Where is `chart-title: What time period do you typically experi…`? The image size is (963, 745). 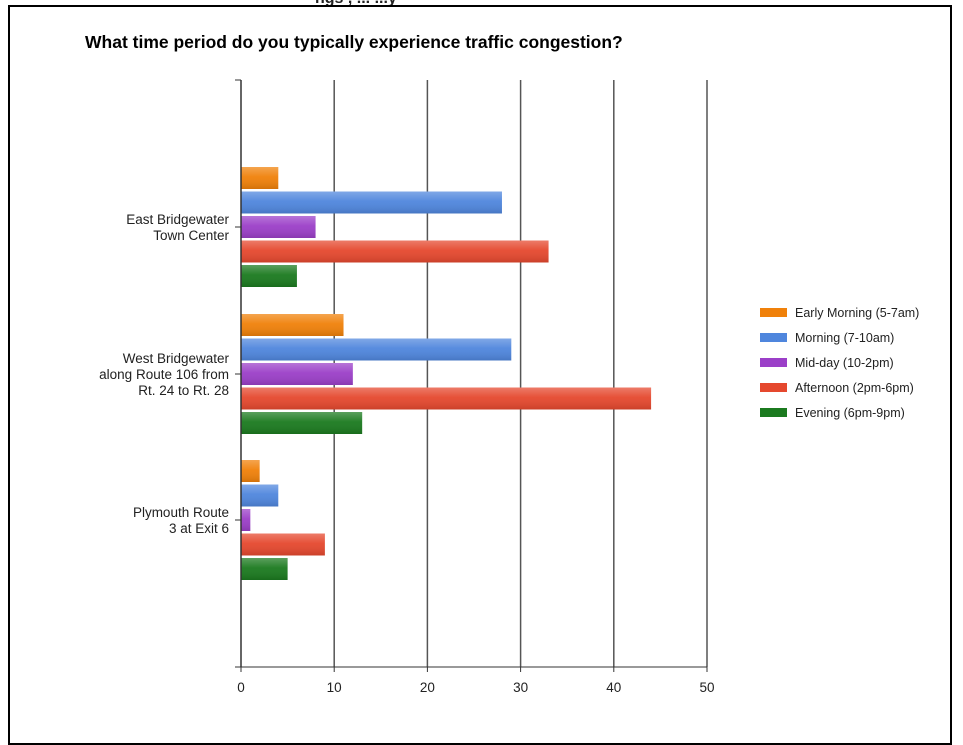
chart-title: What time period do you typically experi… is located at coordinates (354, 42).